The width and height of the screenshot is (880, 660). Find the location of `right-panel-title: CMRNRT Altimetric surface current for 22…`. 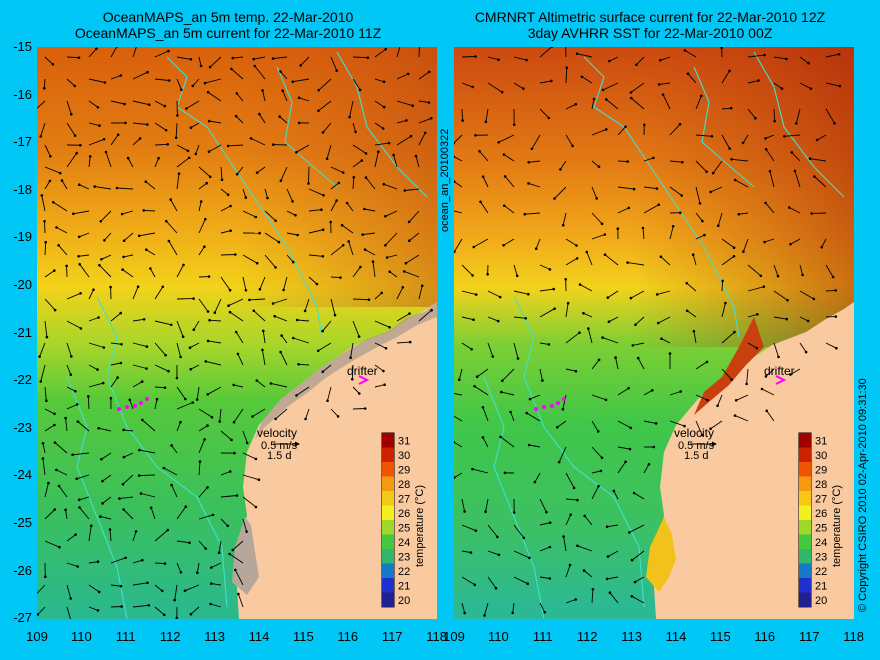

right-panel-title: CMRNRT Altimetric surface current for 22… is located at coordinates (650, 25).